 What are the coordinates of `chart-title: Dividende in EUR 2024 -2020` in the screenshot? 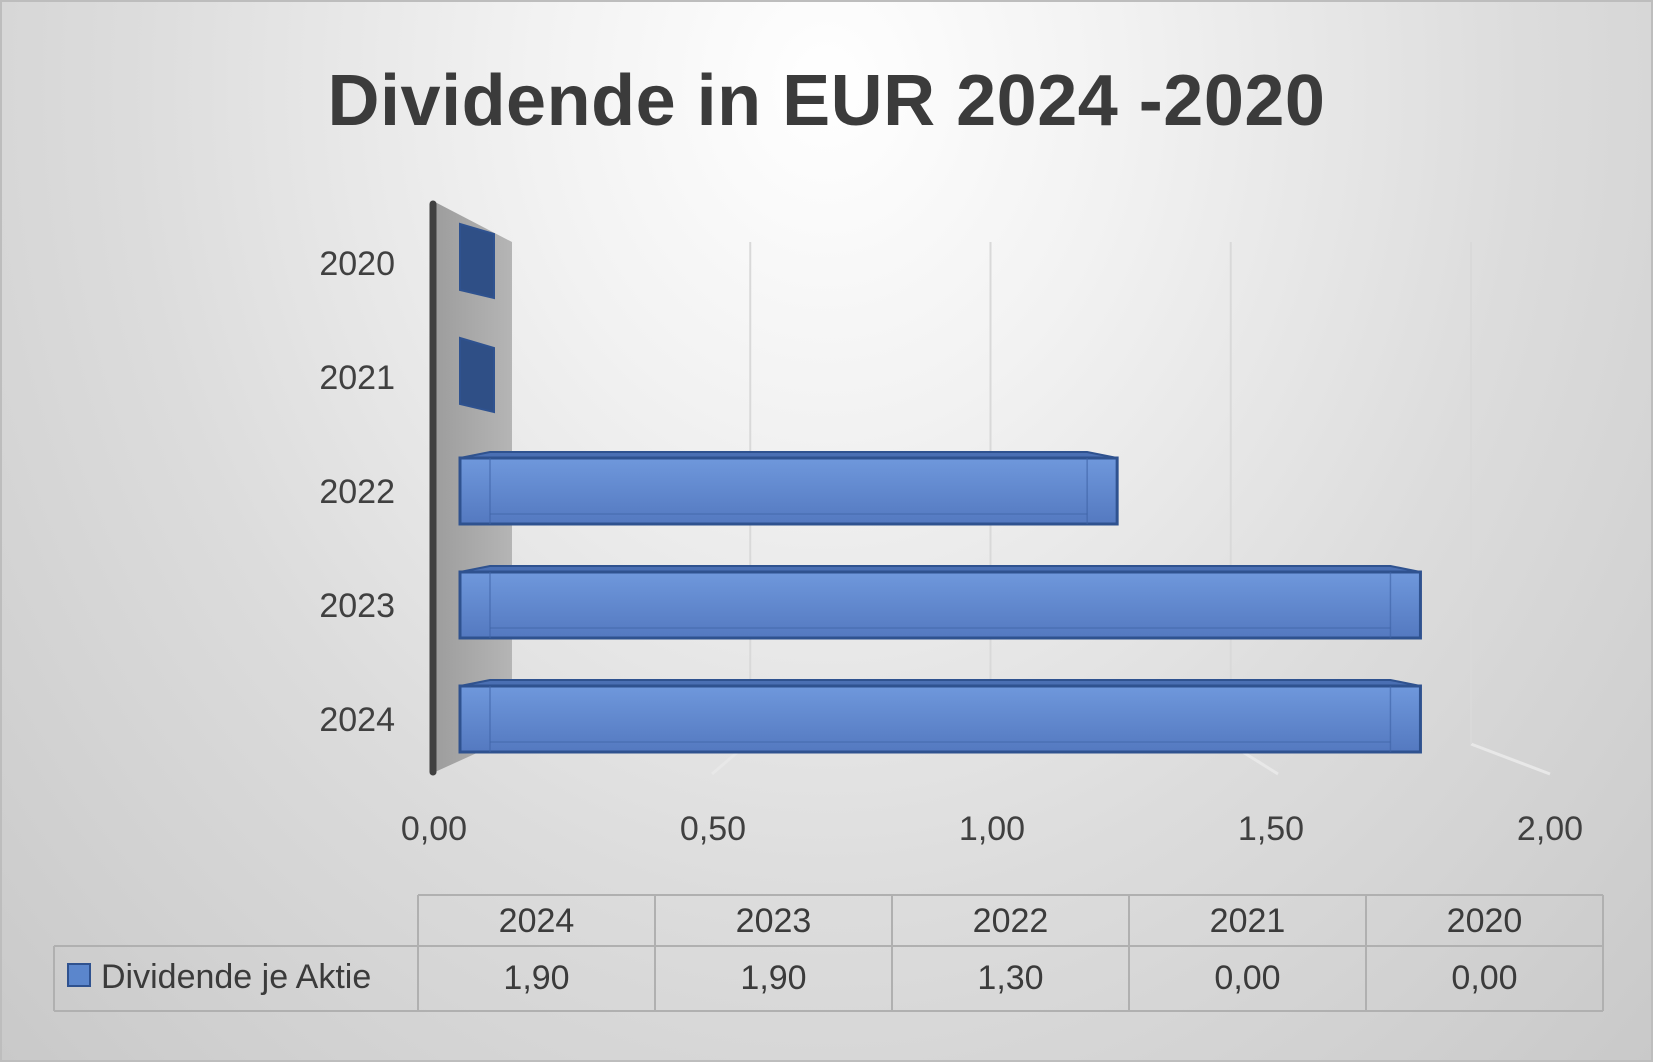 It's located at (826, 101).